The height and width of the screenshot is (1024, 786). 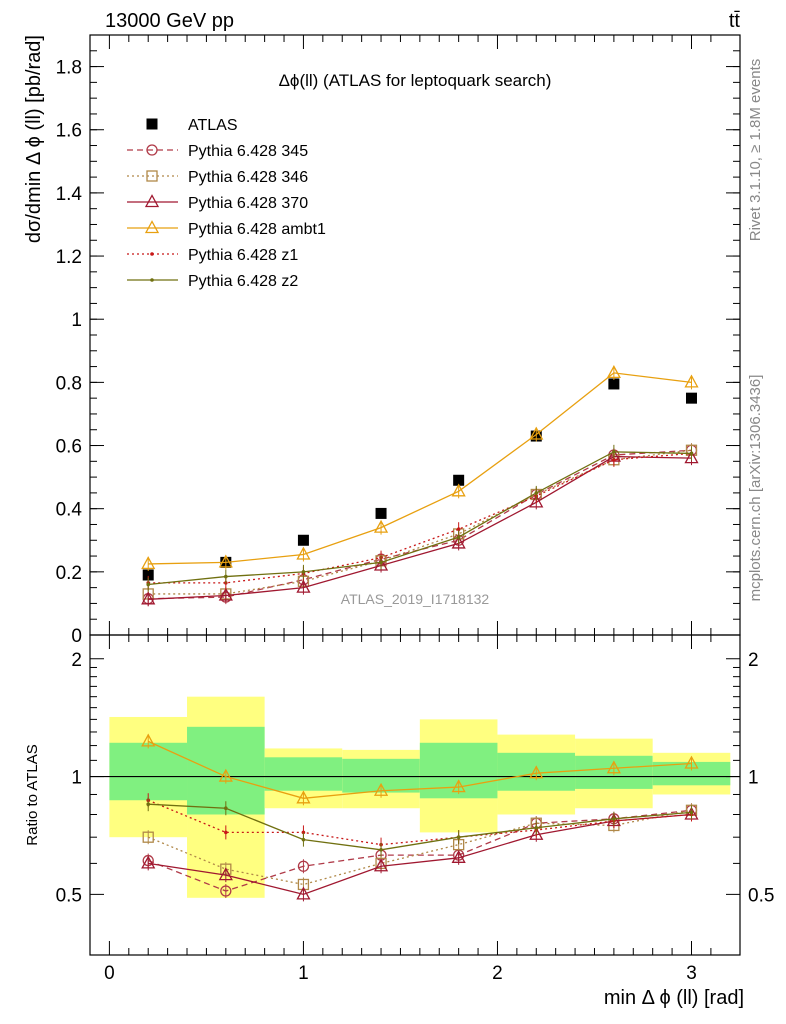 What do you see at coordinates (691, 973) in the screenshot?
I see `x-tick-label: 3` at bounding box center [691, 973].